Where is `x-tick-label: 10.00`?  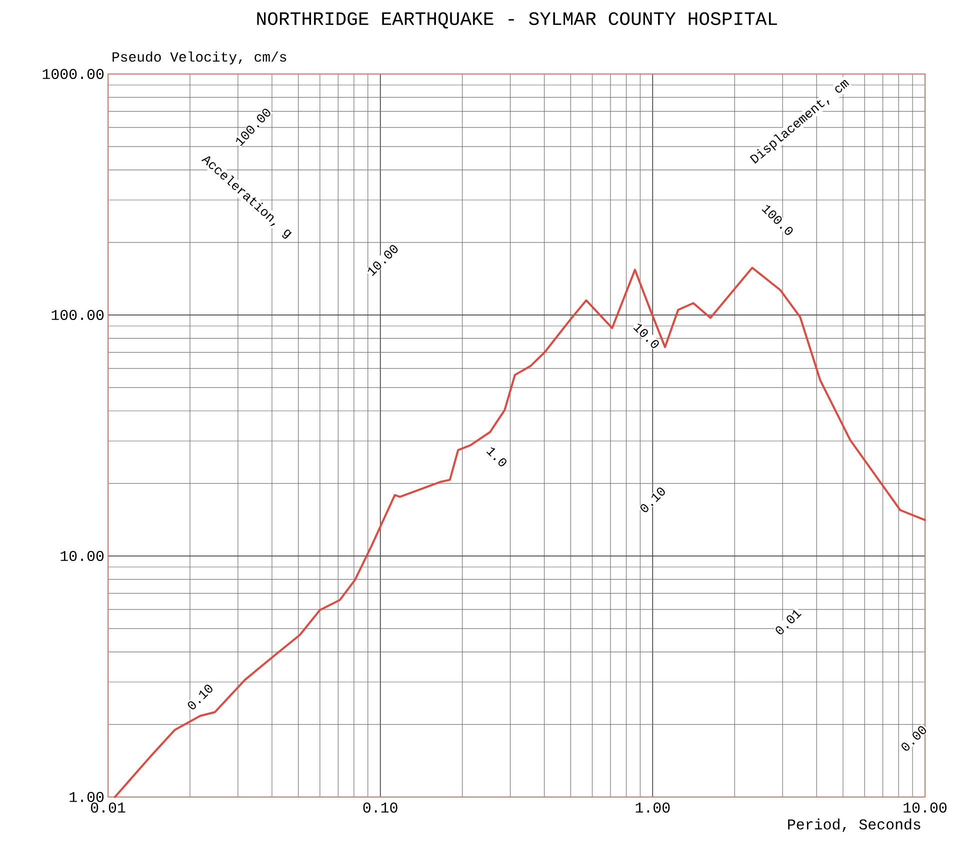 x-tick-label: 10.00 is located at coordinates (925, 807).